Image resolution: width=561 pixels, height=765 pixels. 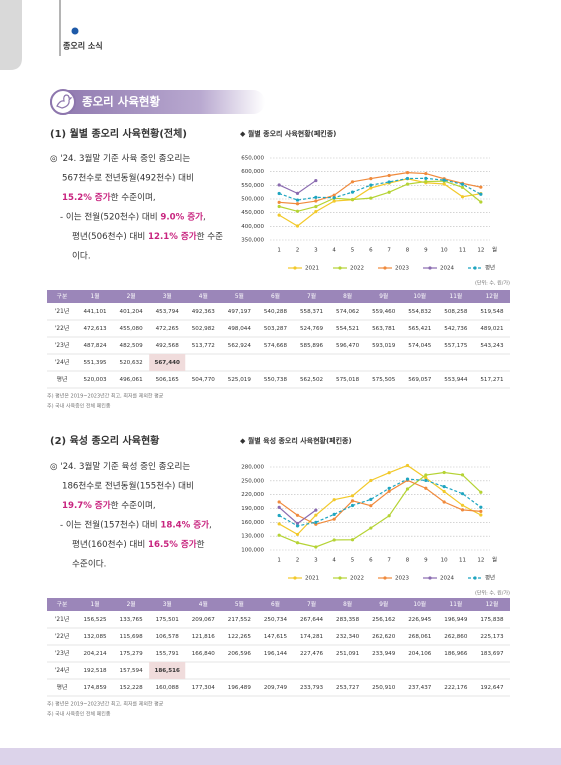 What do you see at coordinates (298, 561) in the screenshot?
I see `x-tick-label: 2` at bounding box center [298, 561].